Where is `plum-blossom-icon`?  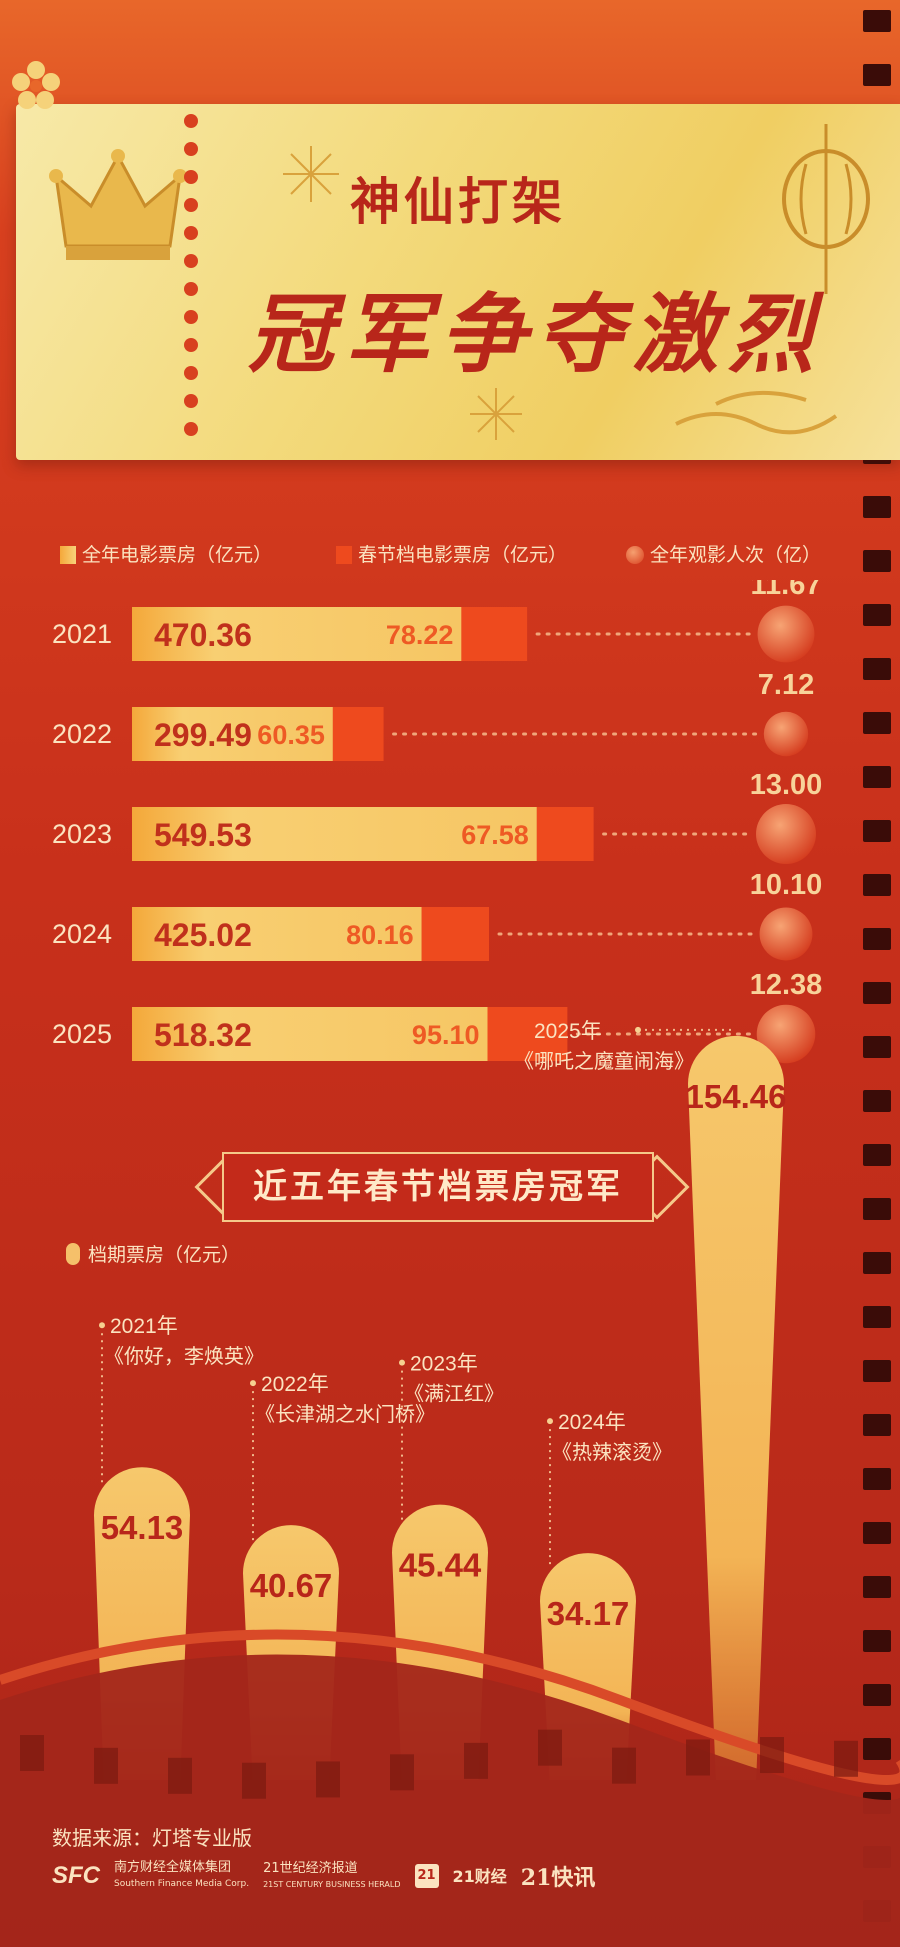 plum-blossom-icon is located at coordinates (36, 85).